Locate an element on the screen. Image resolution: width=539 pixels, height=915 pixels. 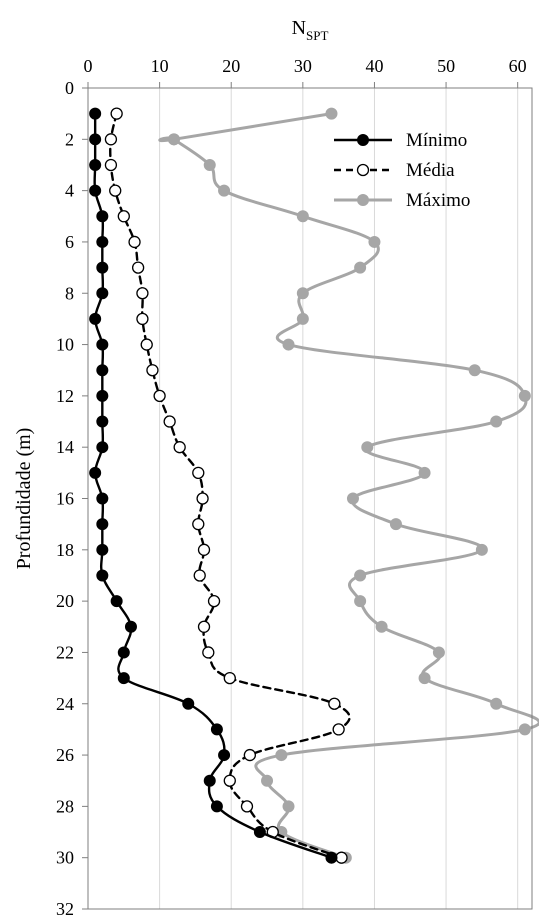
legend: Mínimo Média Máximo is located at coordinates (402, 170).